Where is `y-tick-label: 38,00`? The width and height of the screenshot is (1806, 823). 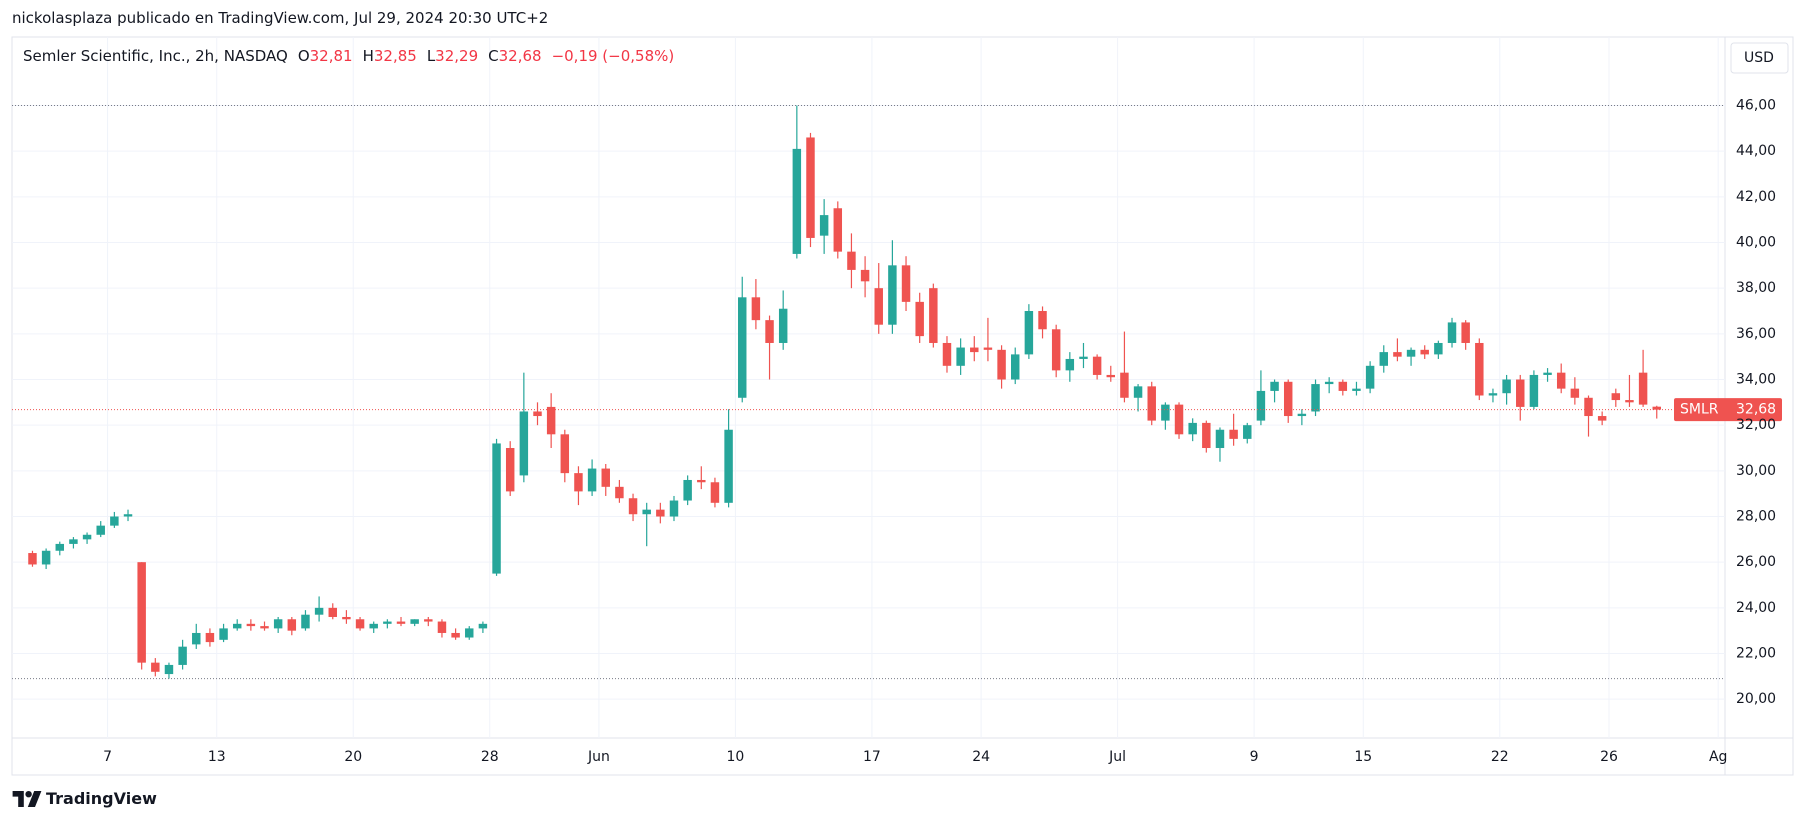 y-tick-label: 38,00 is located at coordinates (1756, 288).